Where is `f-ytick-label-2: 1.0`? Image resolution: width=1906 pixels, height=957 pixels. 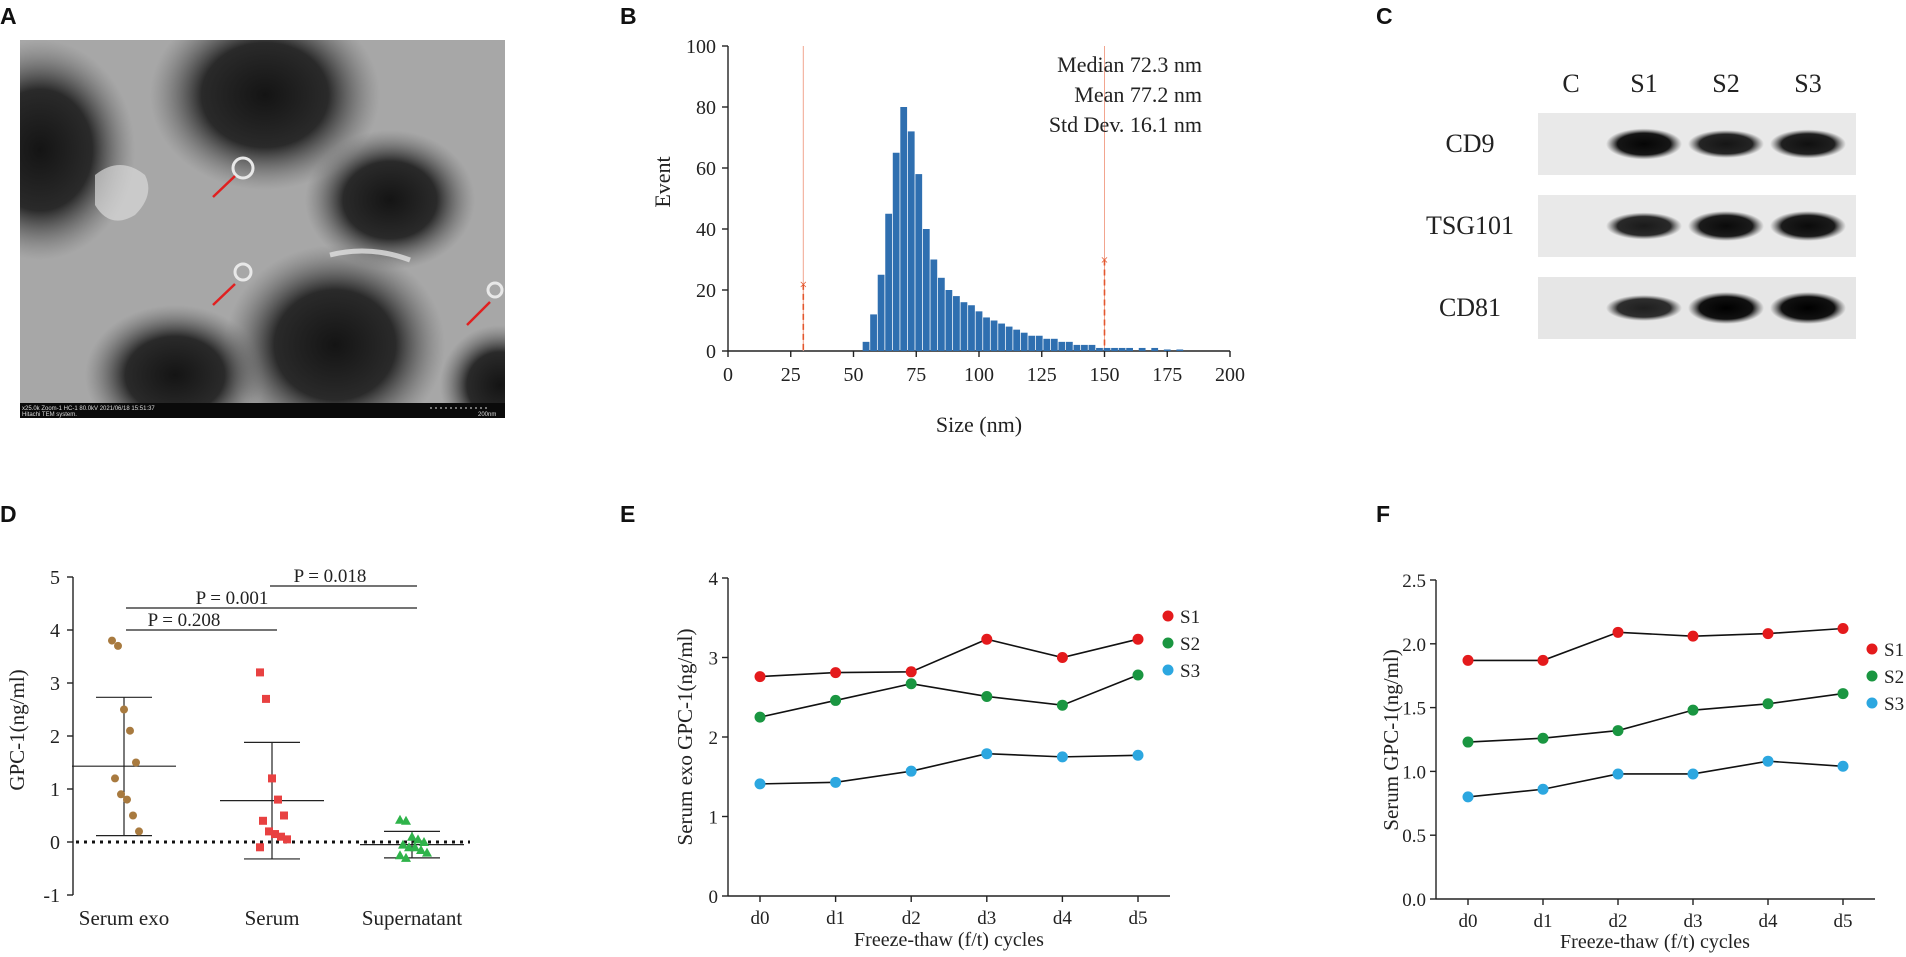 f-ytick-label-2: 1.0 is located at coordinates (1414, 772).